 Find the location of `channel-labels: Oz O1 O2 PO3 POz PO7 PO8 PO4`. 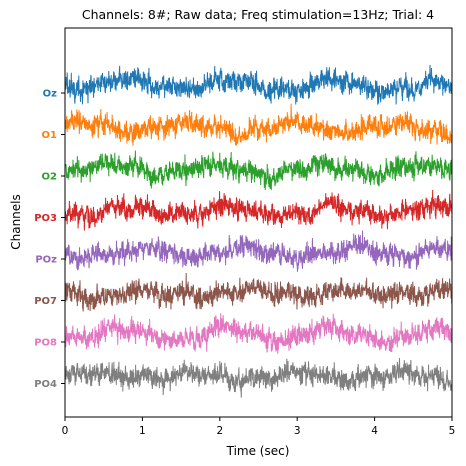

channel-labels: Oz O1 O2 PO3 POz PO7 PO8 PO4 is located at coordinates (49, 239).